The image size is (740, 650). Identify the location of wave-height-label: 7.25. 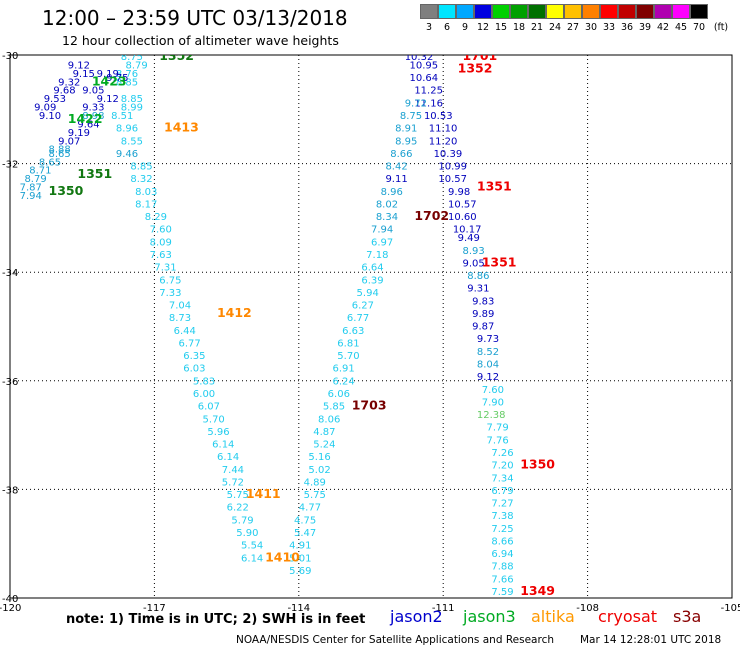
(502, 529).